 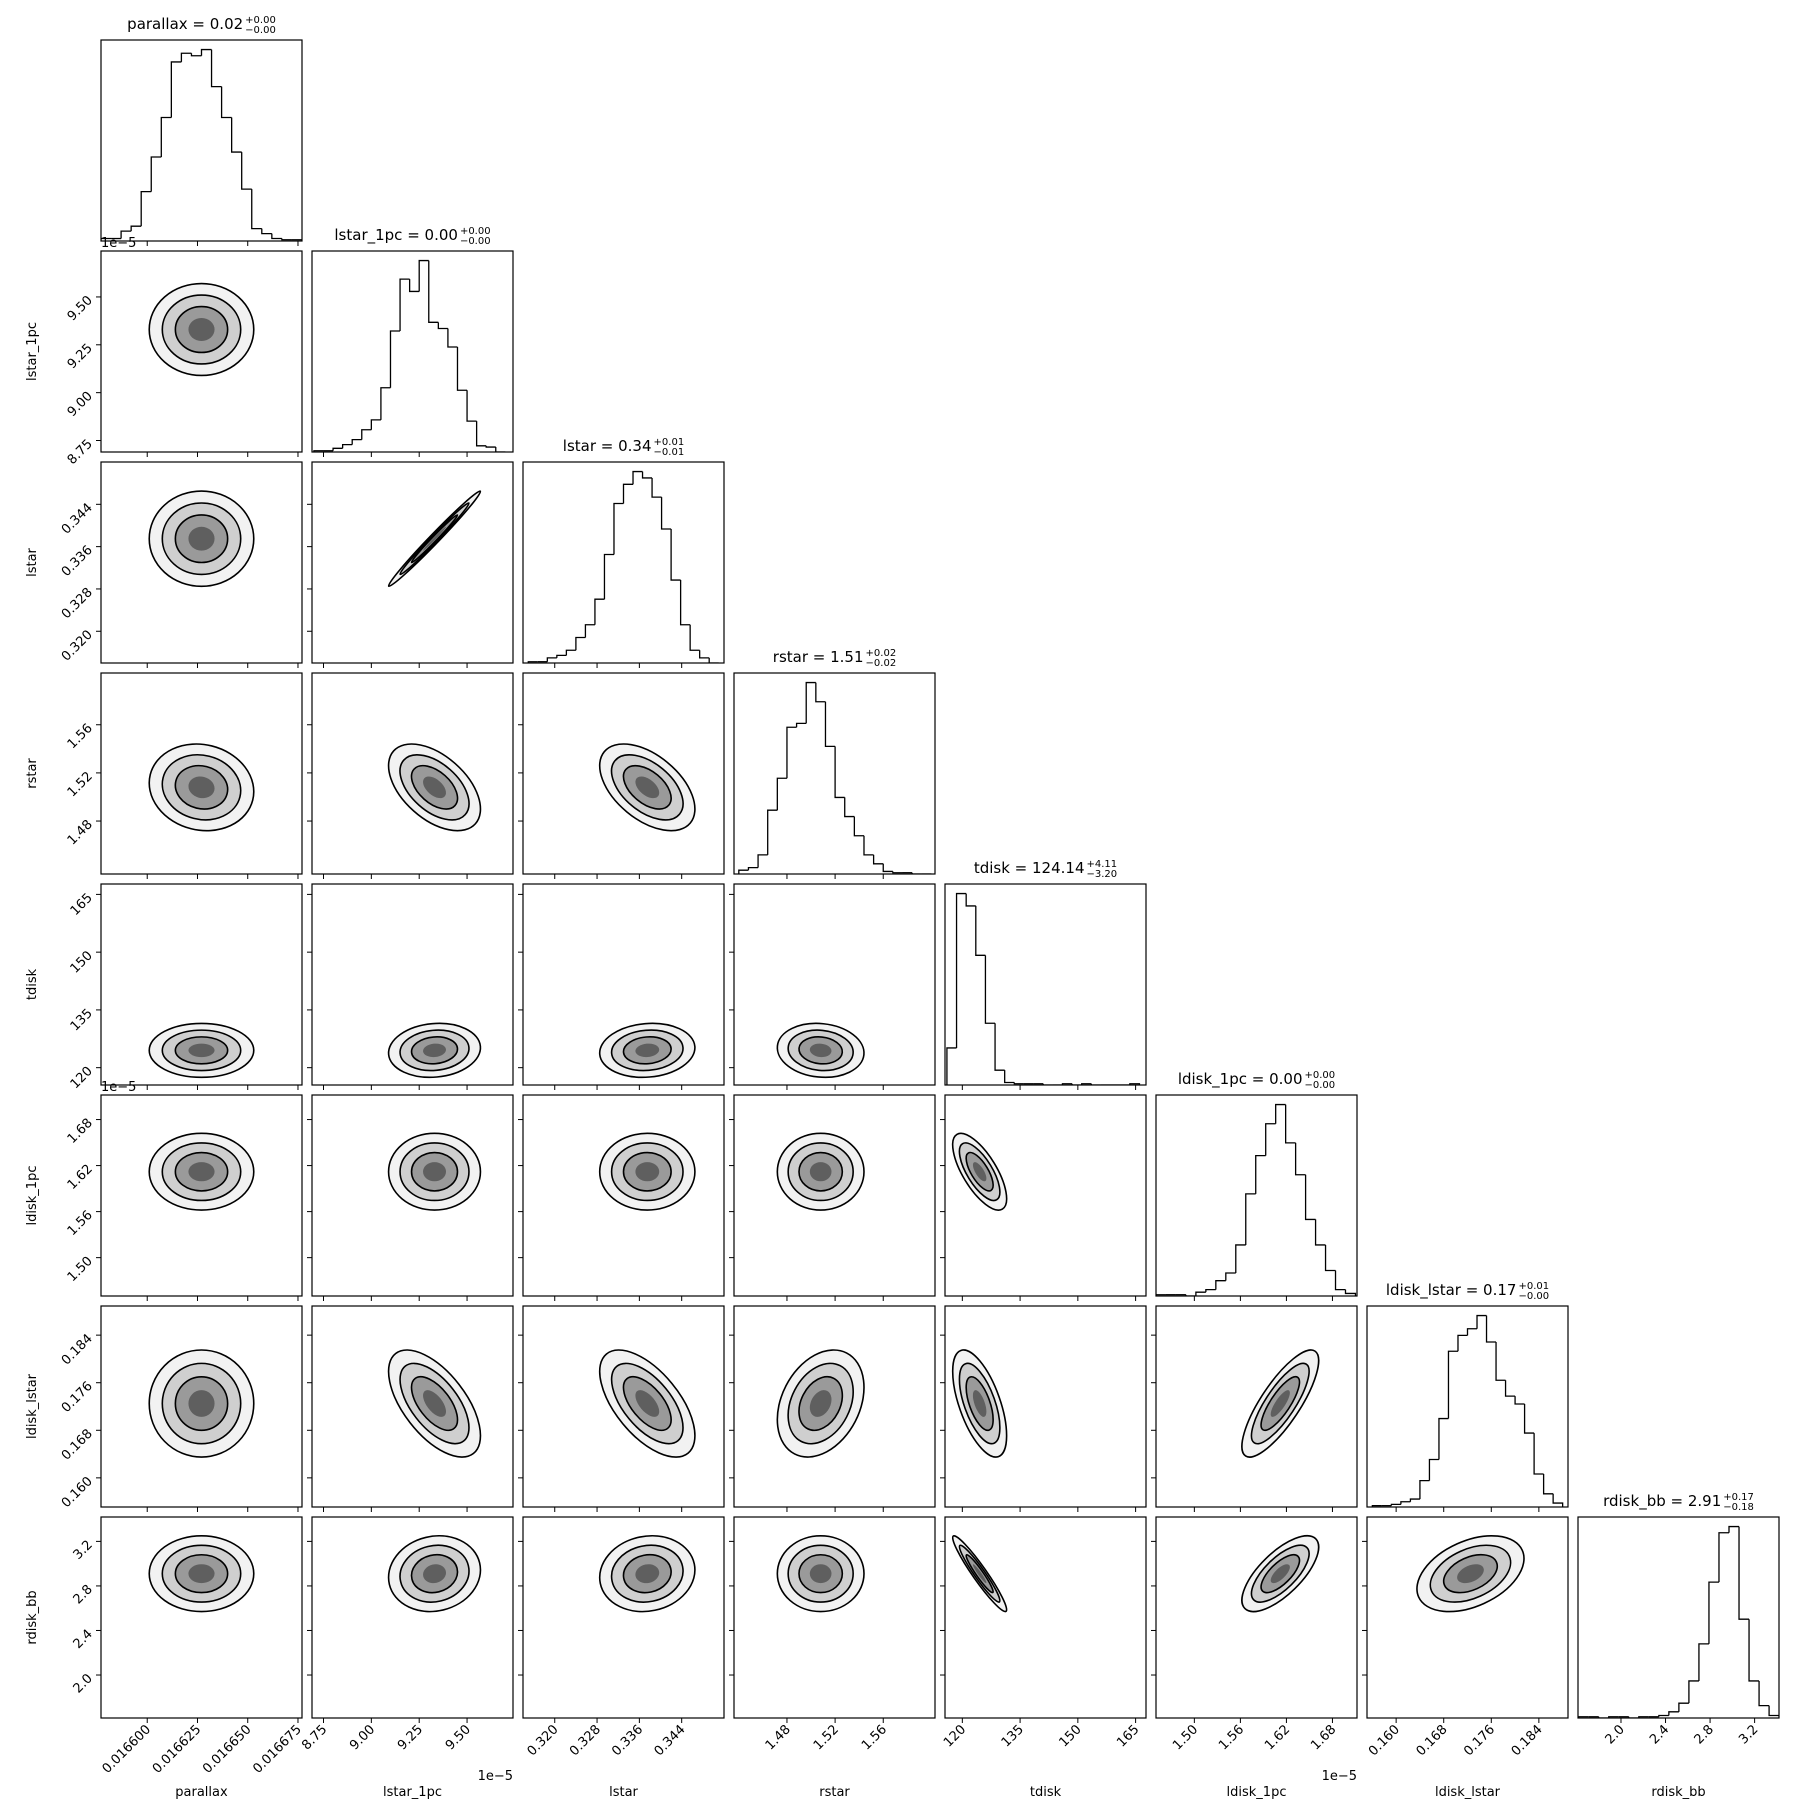 What do you see at coordinates (1029, 868) in the screenshot?
I see `panel-title: tdisk = 124.14` at bounding box center [1029, 868].